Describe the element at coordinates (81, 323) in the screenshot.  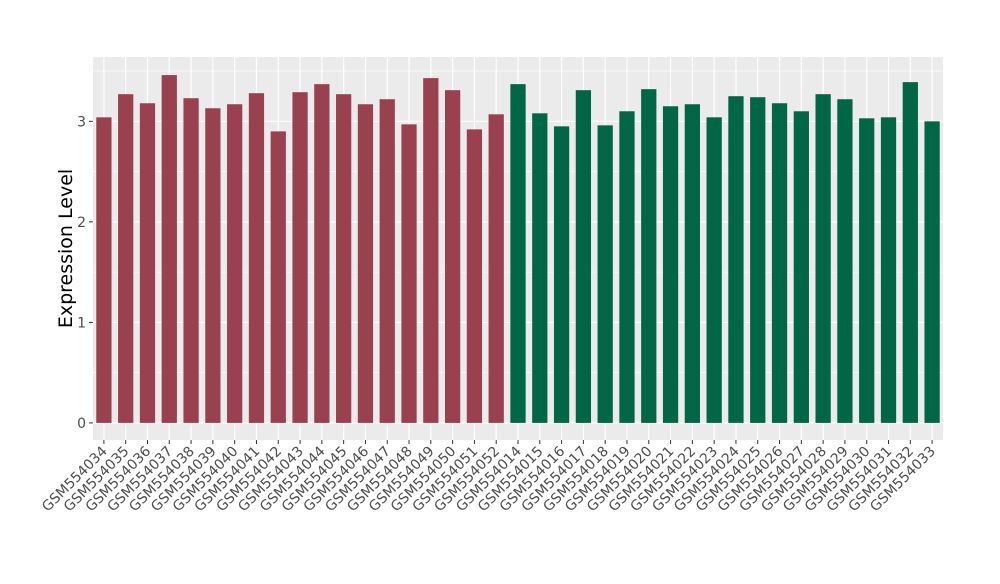
I see `y-tick-label: 1` at that location.